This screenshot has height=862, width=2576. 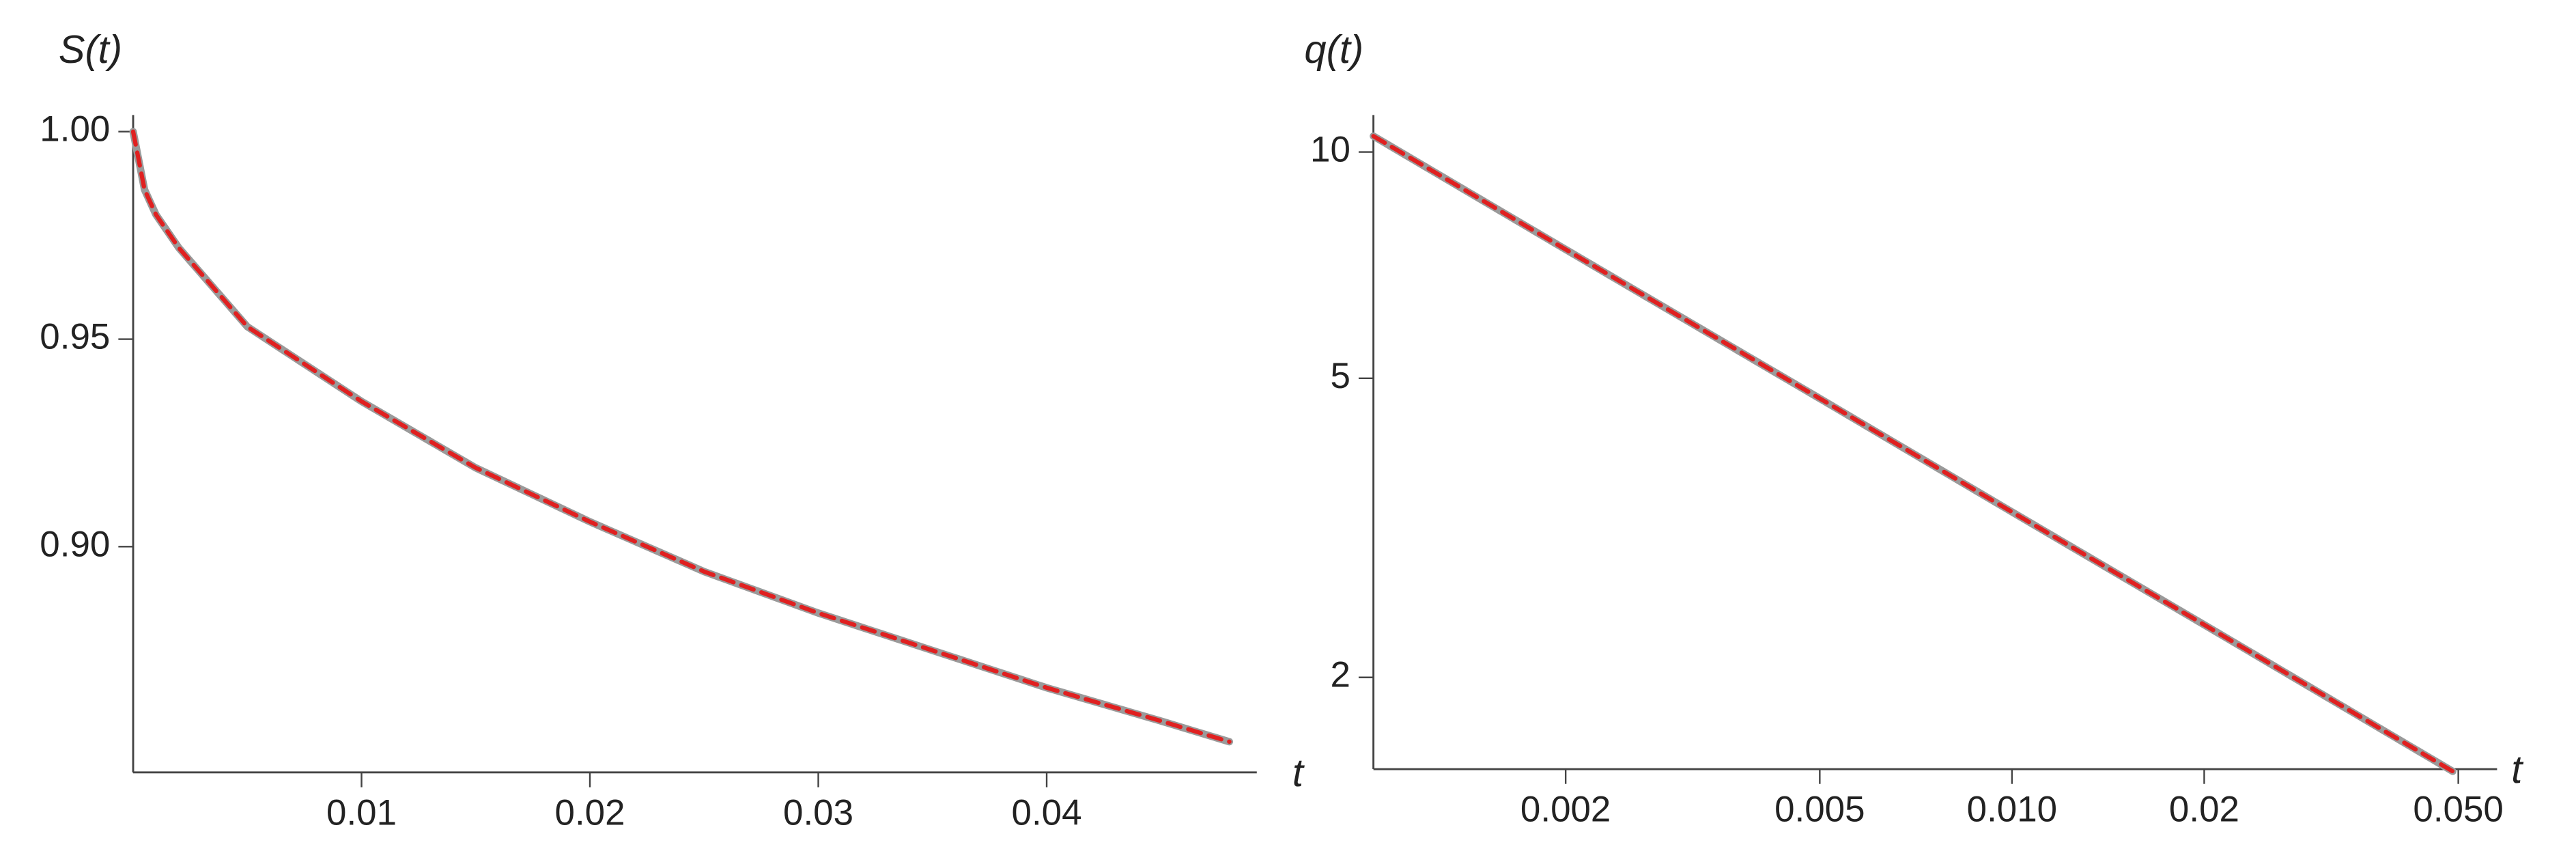 I want to click on x-tick-label: 0.01, so click(x=361, y=813).